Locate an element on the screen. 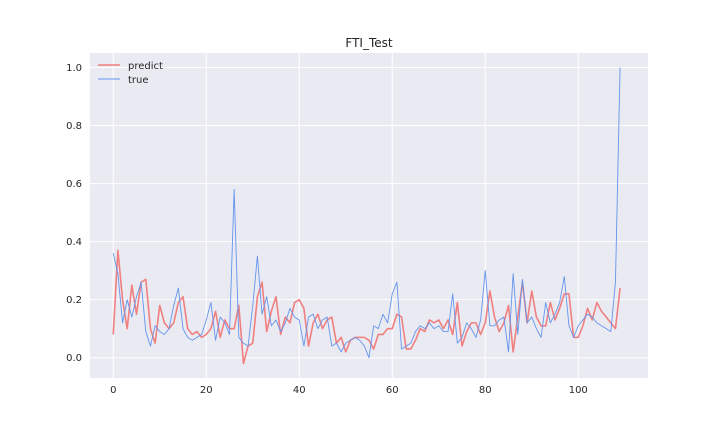 This screenshot has height=432, width=720. y-tick-label: 0.0 is located at coordinates (74, 358).